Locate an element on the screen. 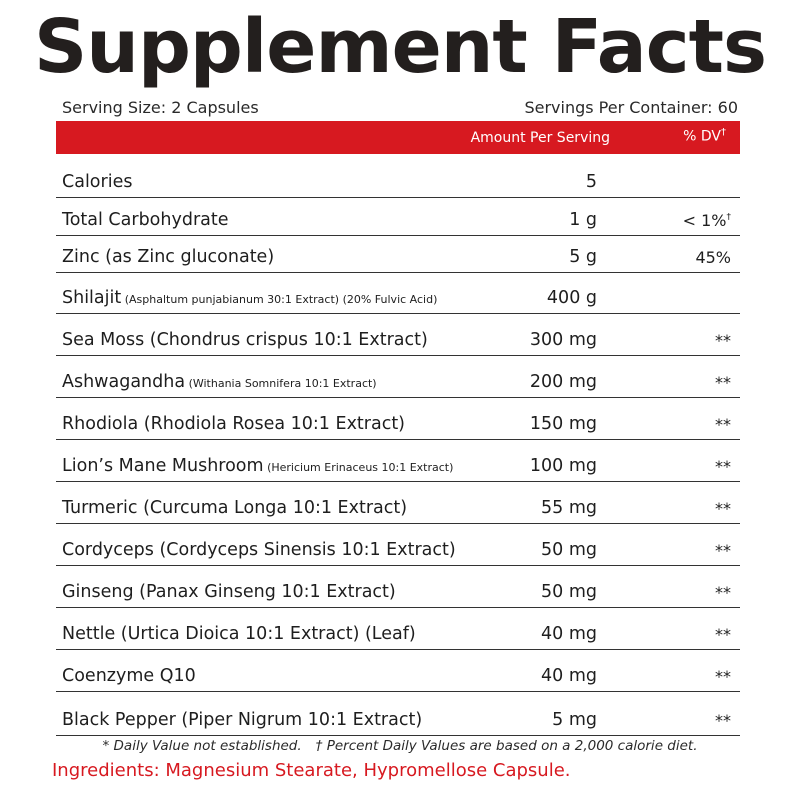 This screenshot has width=800, height=800. table-row: Calories 5 is located at coordinates (398, 179).